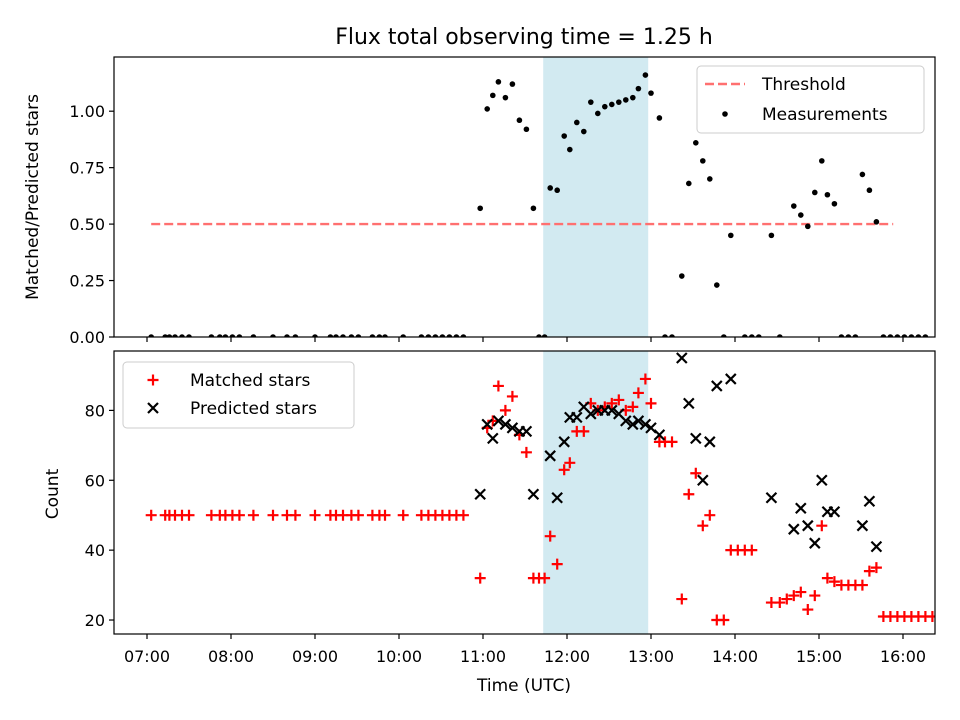  What do you see at coordinates (95, 550) in the screenshot?
I see `bottom-ytick-label-1: 40` at bounding box center [95, 550].